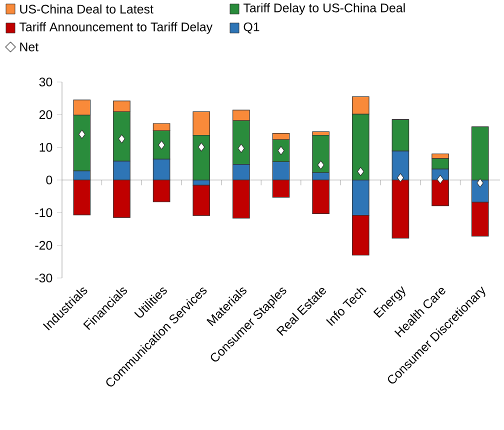 The image size is (504, 430). I want to click on y-tick-label: -10, so click(43, 213).